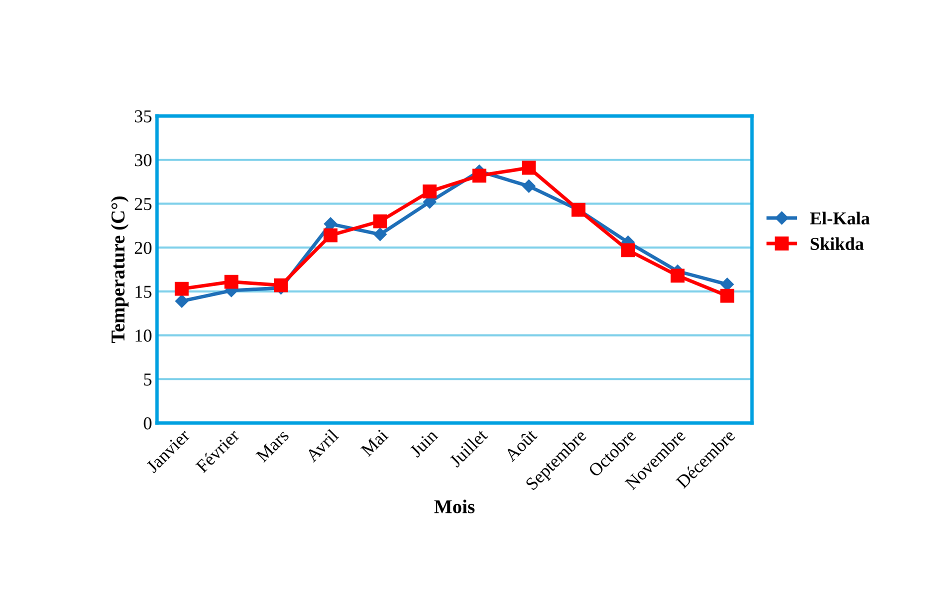 Image resolution: width=927 pixels, height=592 pixels. What do you see at coordinates (148, 380) in the screenshot?
I see `y-tick-label: 5` at bounding box center [148, 380].